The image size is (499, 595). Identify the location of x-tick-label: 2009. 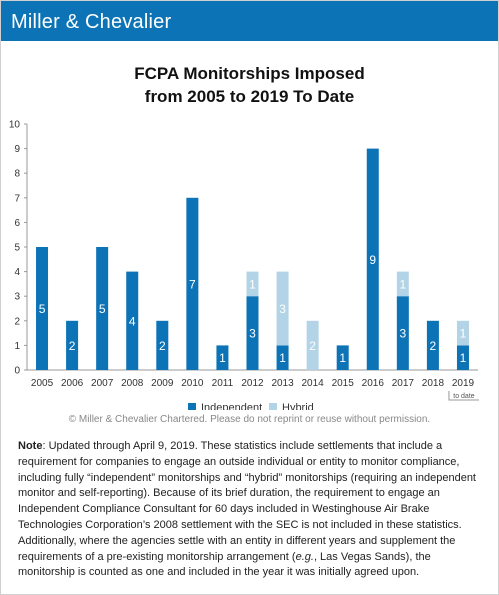
(162, 383).